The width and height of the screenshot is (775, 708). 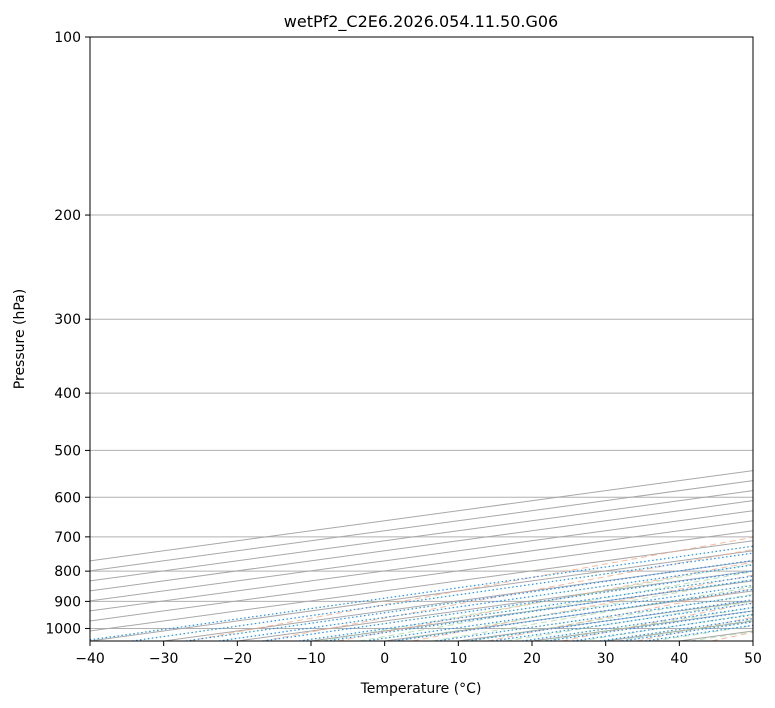 What do you see at coordinates (67, 216) in the screenshot?
I see `y-tick-label: 200` at bounding box center [67, 216].